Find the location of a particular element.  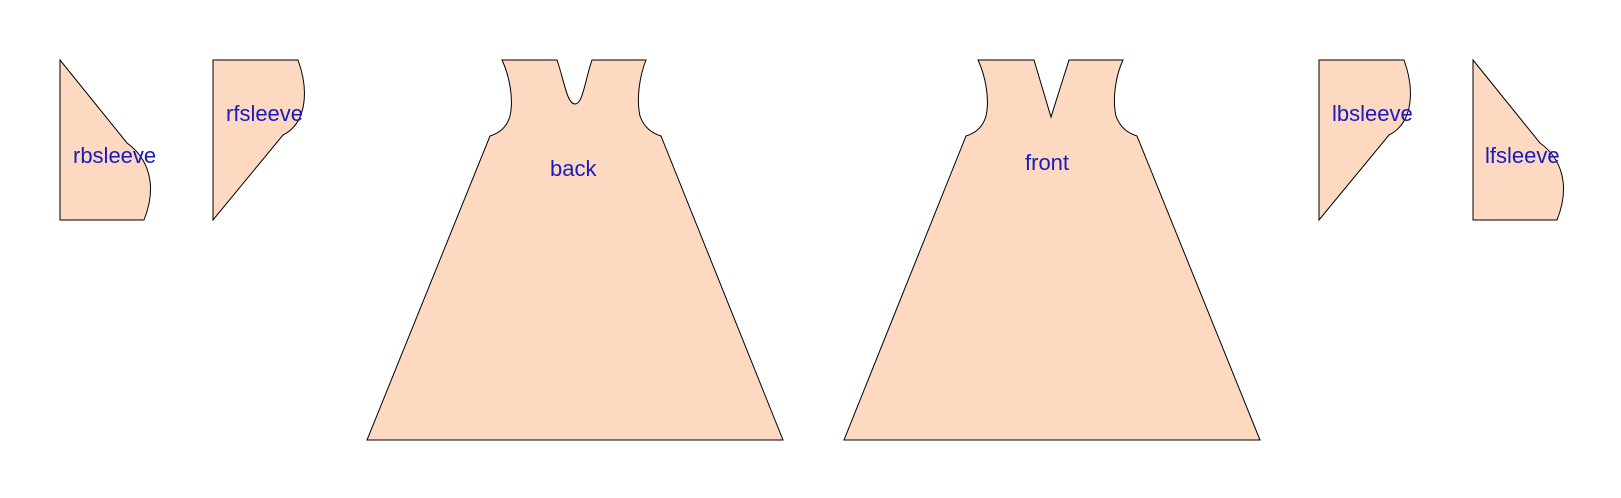

rfsleeve-piece: rfsleeve is located at coordinates (258, 140).